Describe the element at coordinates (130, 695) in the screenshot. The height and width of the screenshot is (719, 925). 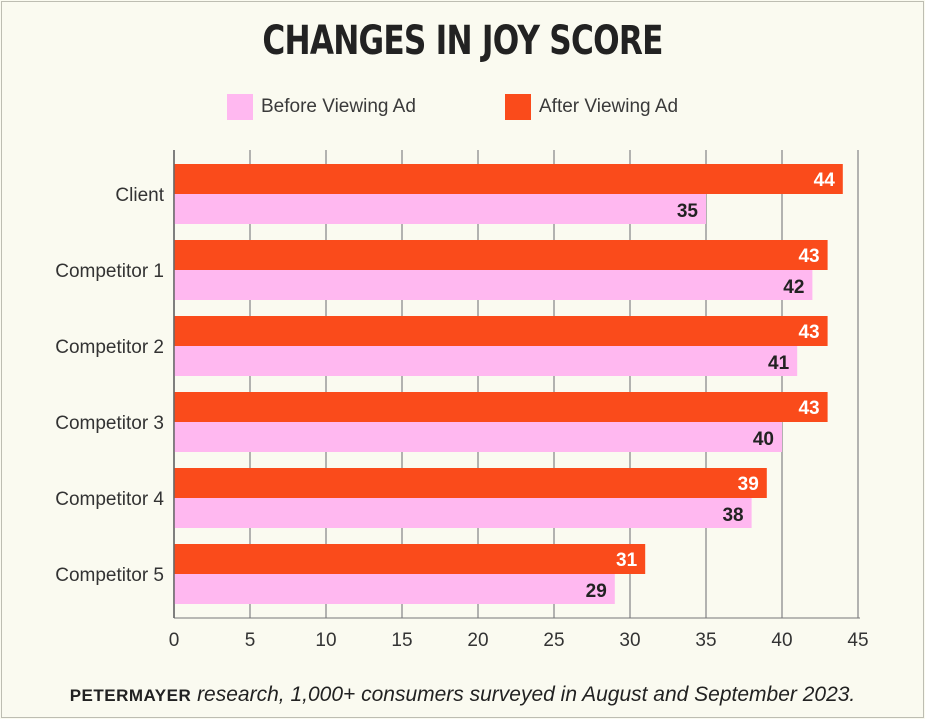
I see `footer-brand: PETERMAYER` at that location.